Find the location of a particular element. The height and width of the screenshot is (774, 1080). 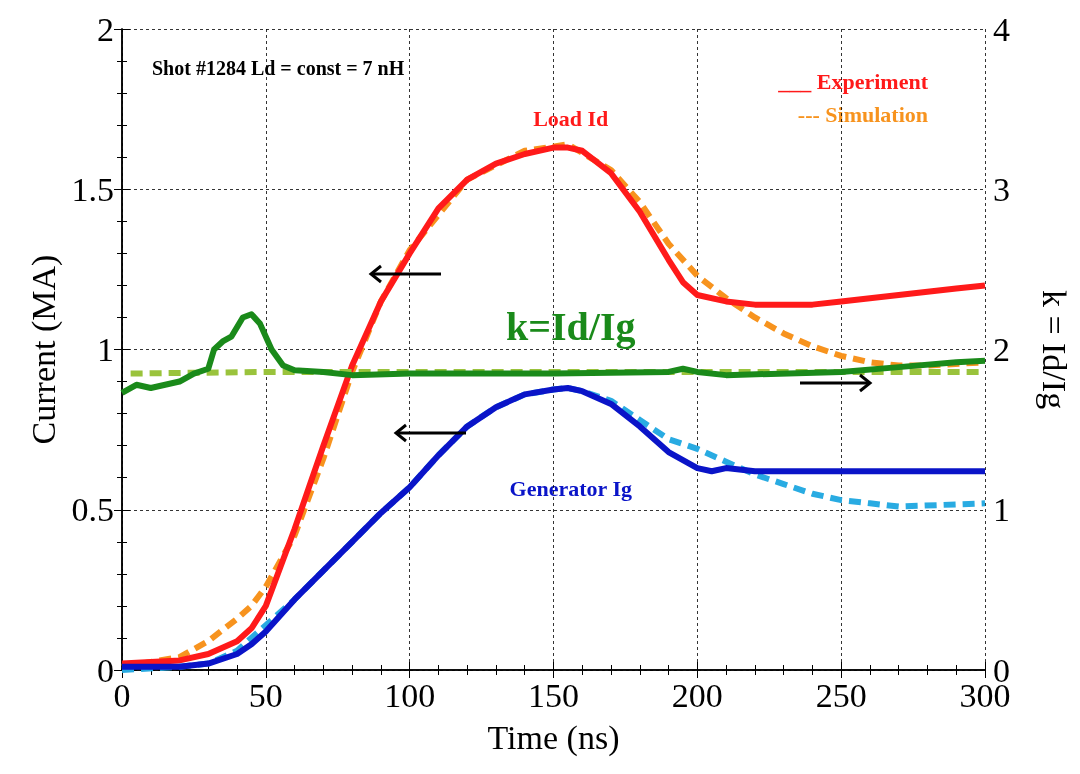

annotation: ___ Experiment is located at coordinates (853, 81).